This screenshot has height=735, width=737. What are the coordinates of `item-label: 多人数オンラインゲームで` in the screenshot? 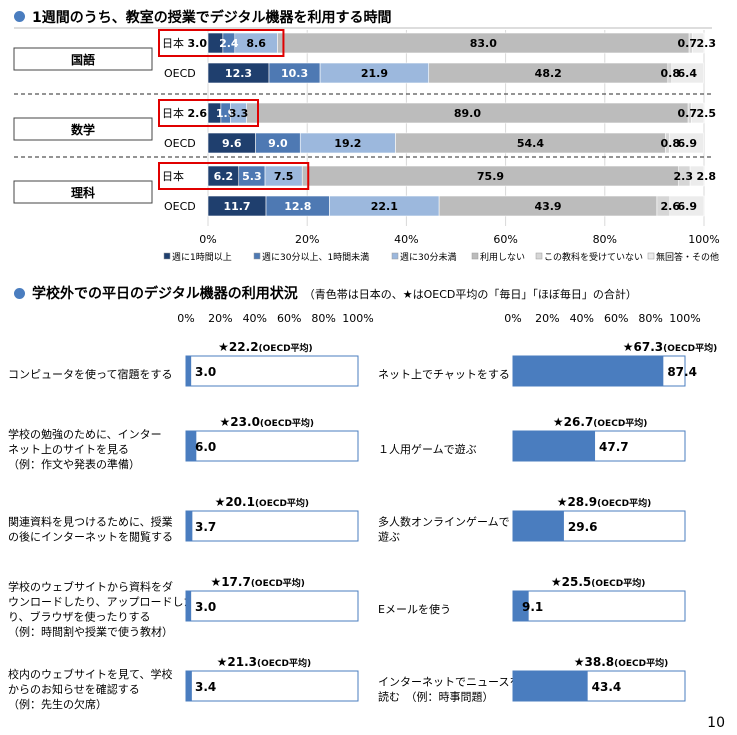 It's located at (444, 522).